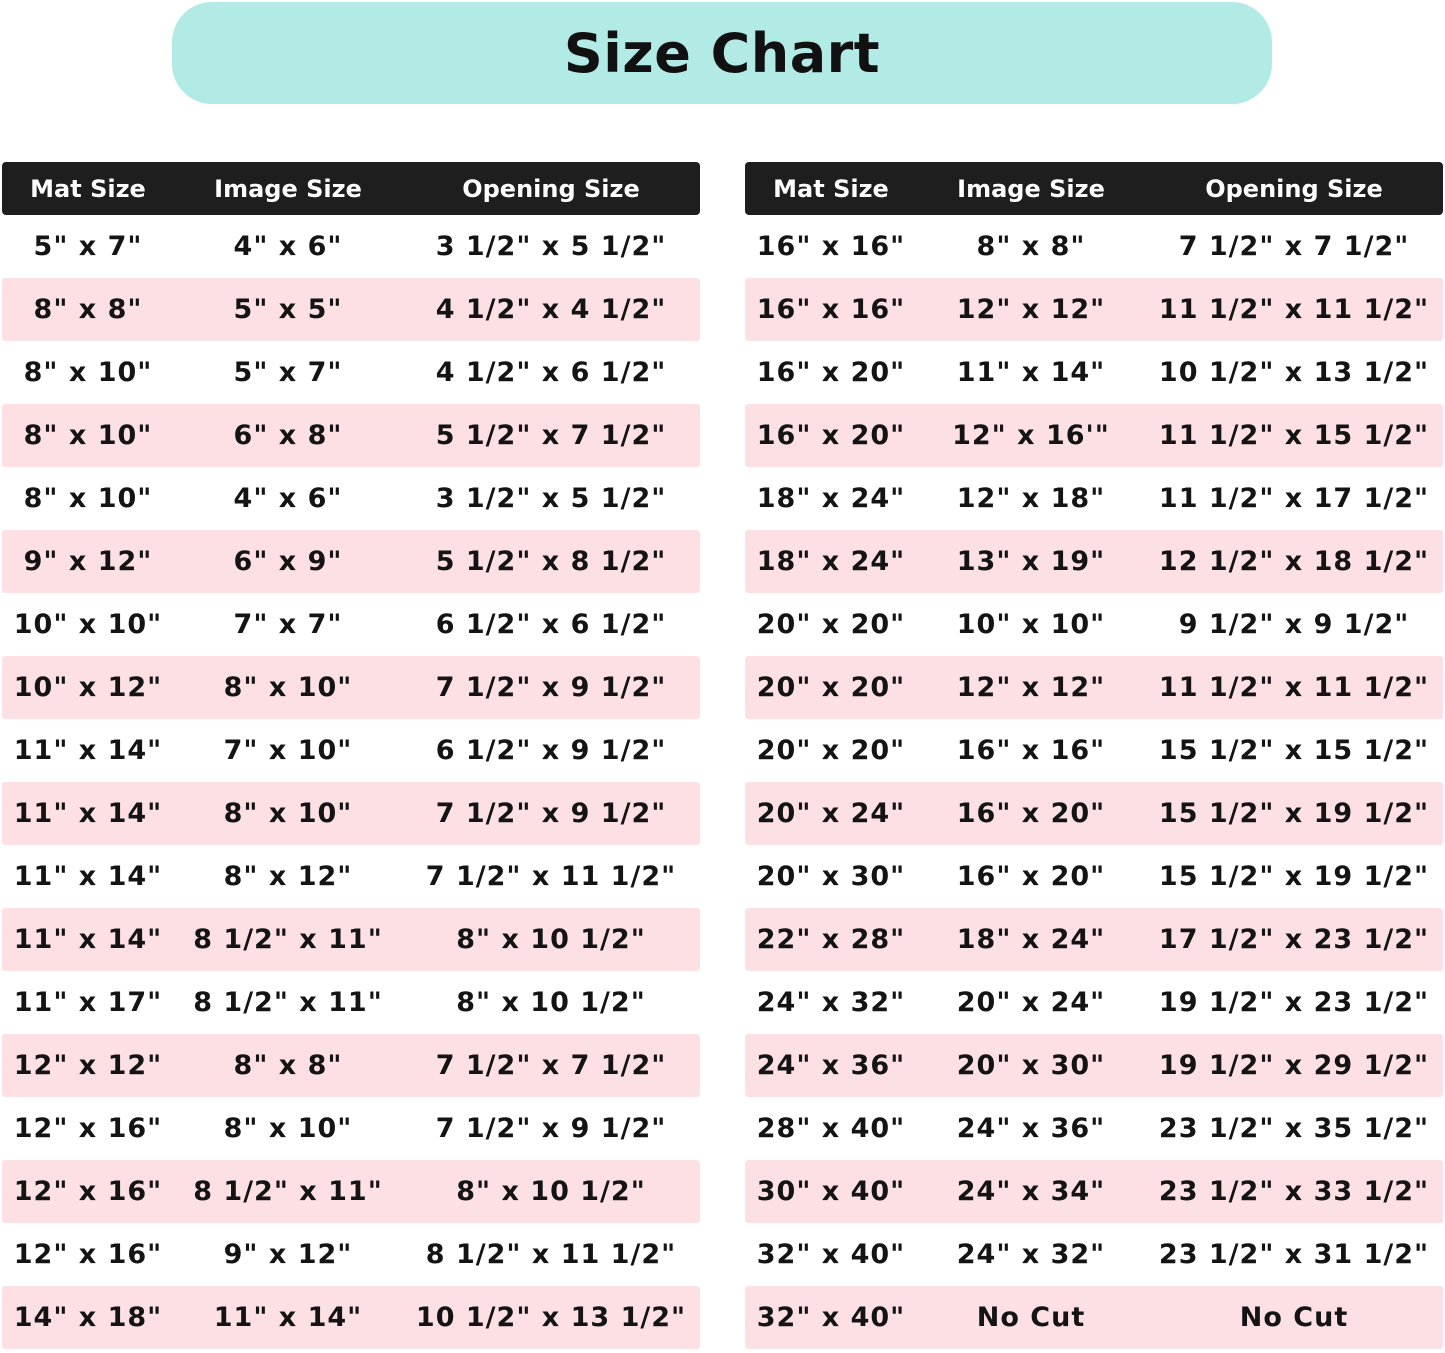 The image size is (1445, 1353). Describe the element at coordinates (1031, 1254) in the screenshot. I see `cell-image-size: 24" x 32"` at that location.